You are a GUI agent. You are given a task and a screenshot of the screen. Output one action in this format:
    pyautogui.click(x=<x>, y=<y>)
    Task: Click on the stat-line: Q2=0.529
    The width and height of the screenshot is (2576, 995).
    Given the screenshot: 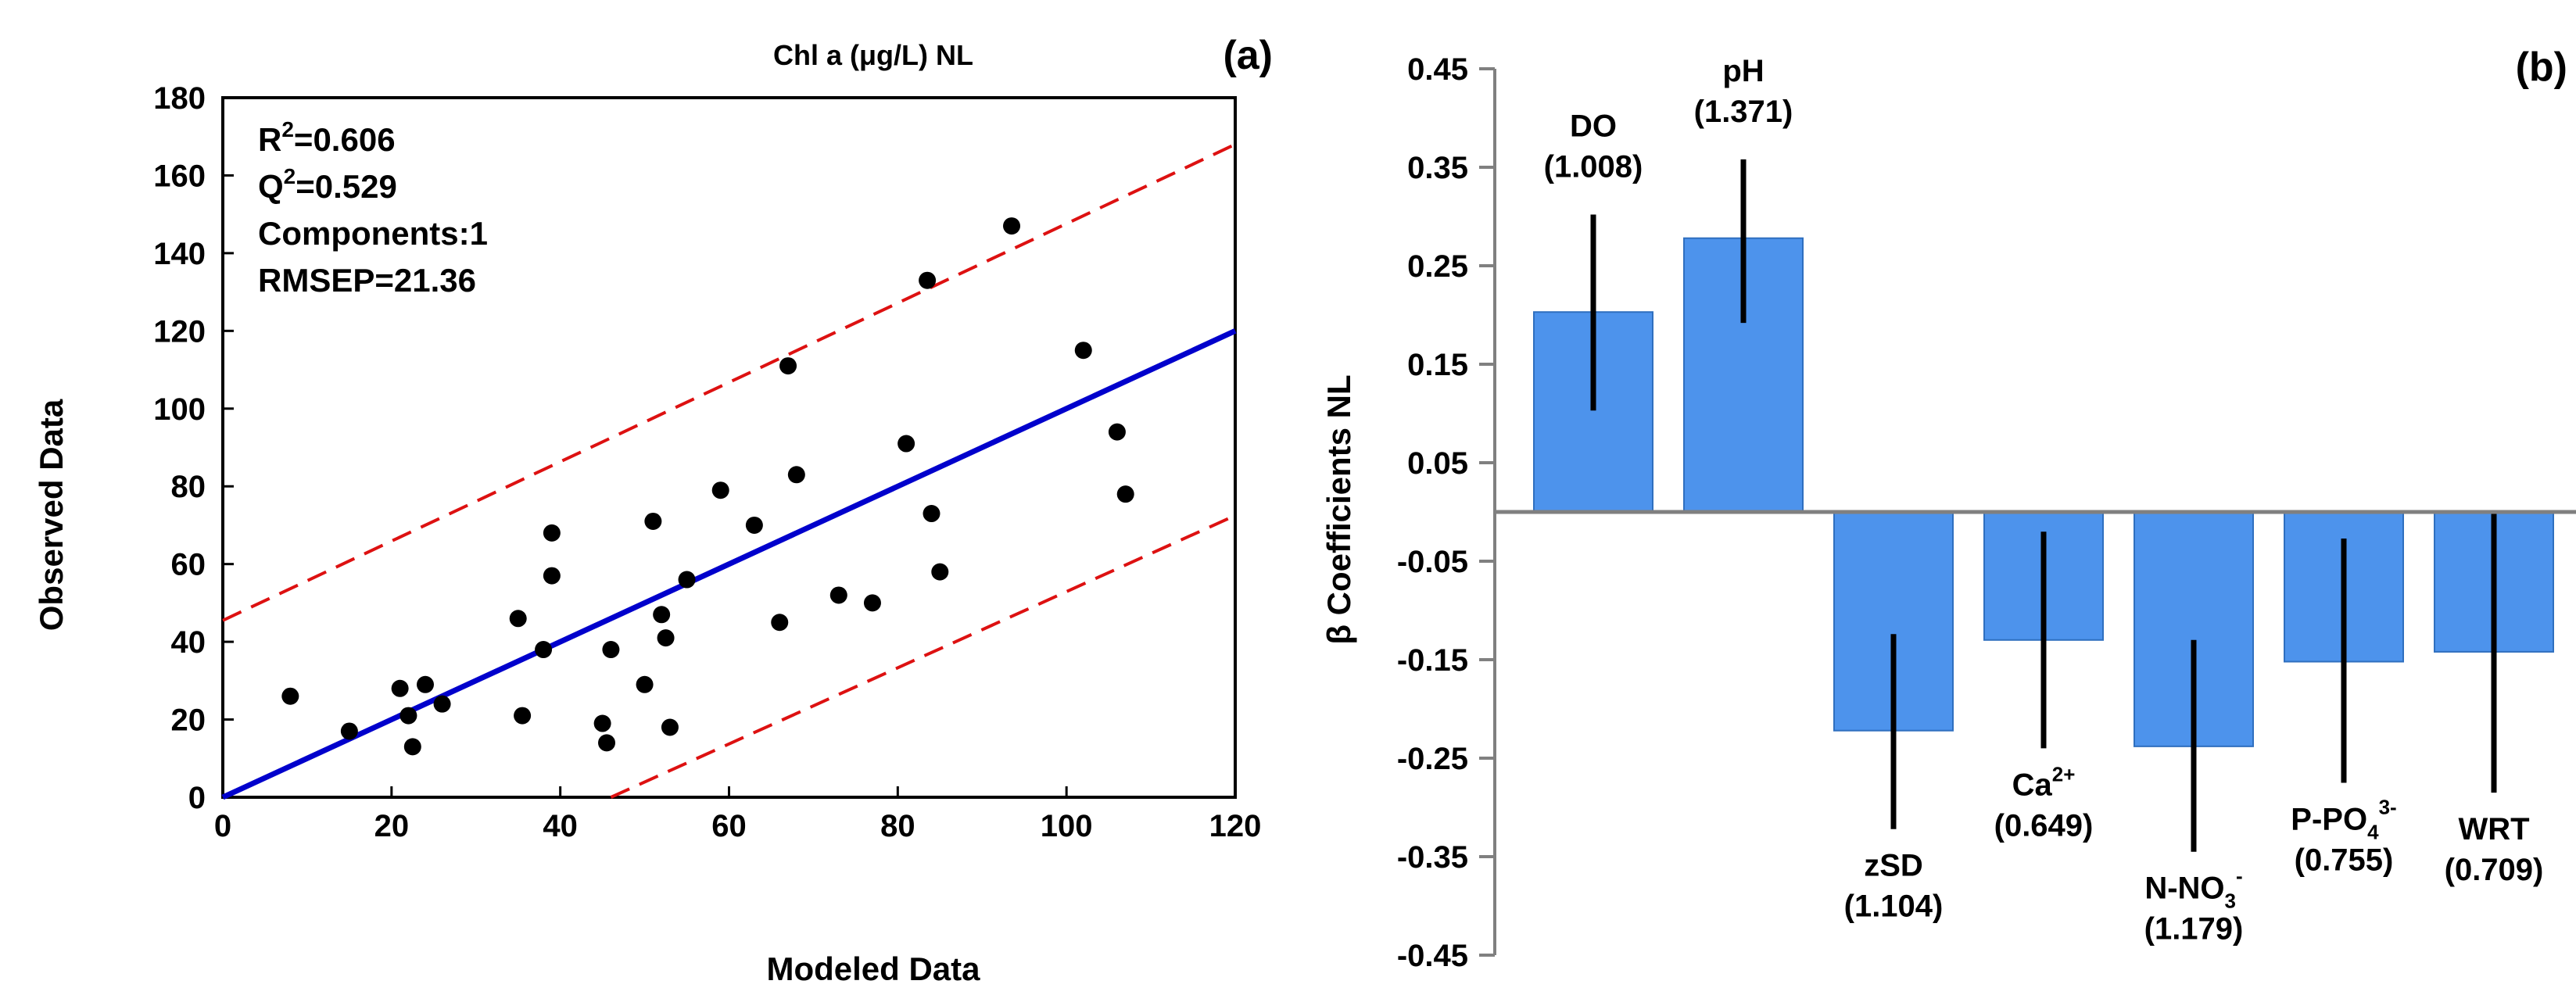 What is the action you would take?
    pyautogui.click(x=327, y=184)
    